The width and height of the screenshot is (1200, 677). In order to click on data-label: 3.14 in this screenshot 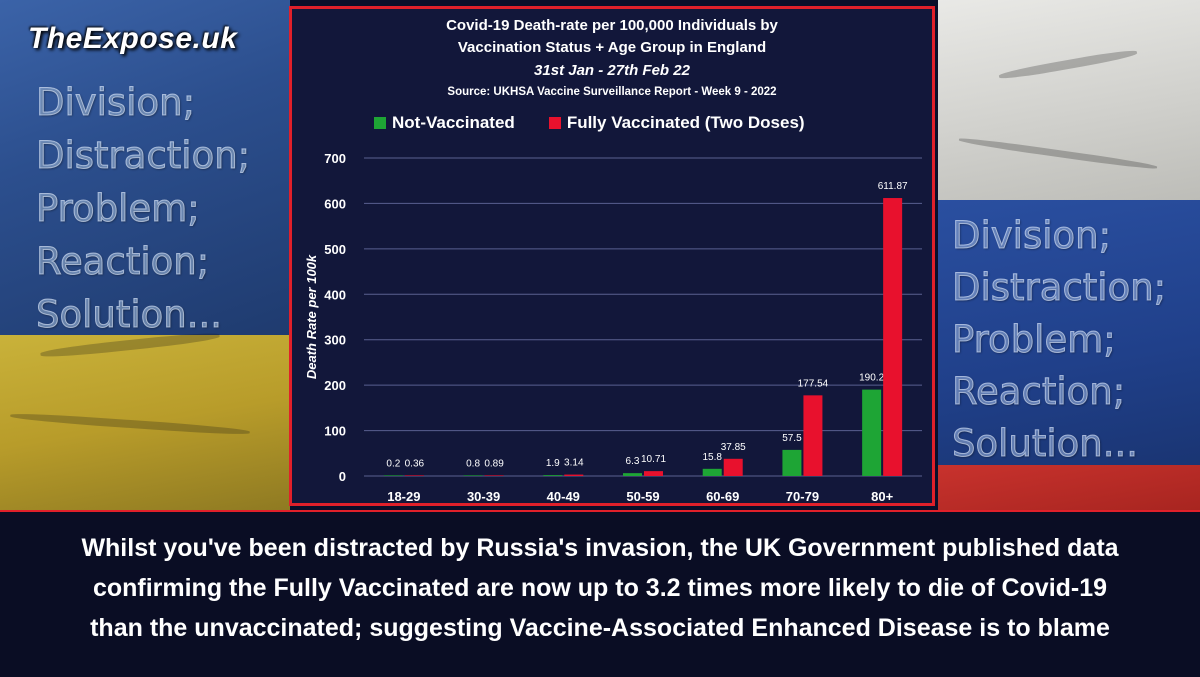, I will do `click(574, 463)`.